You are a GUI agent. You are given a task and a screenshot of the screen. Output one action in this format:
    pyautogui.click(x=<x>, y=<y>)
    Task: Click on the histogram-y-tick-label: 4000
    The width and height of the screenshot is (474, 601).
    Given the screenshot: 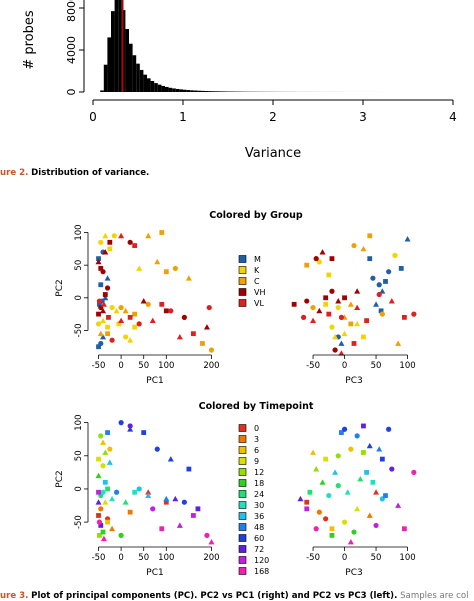 What is the action you would take?
    pyautogui.click(x=71, y=50)
    